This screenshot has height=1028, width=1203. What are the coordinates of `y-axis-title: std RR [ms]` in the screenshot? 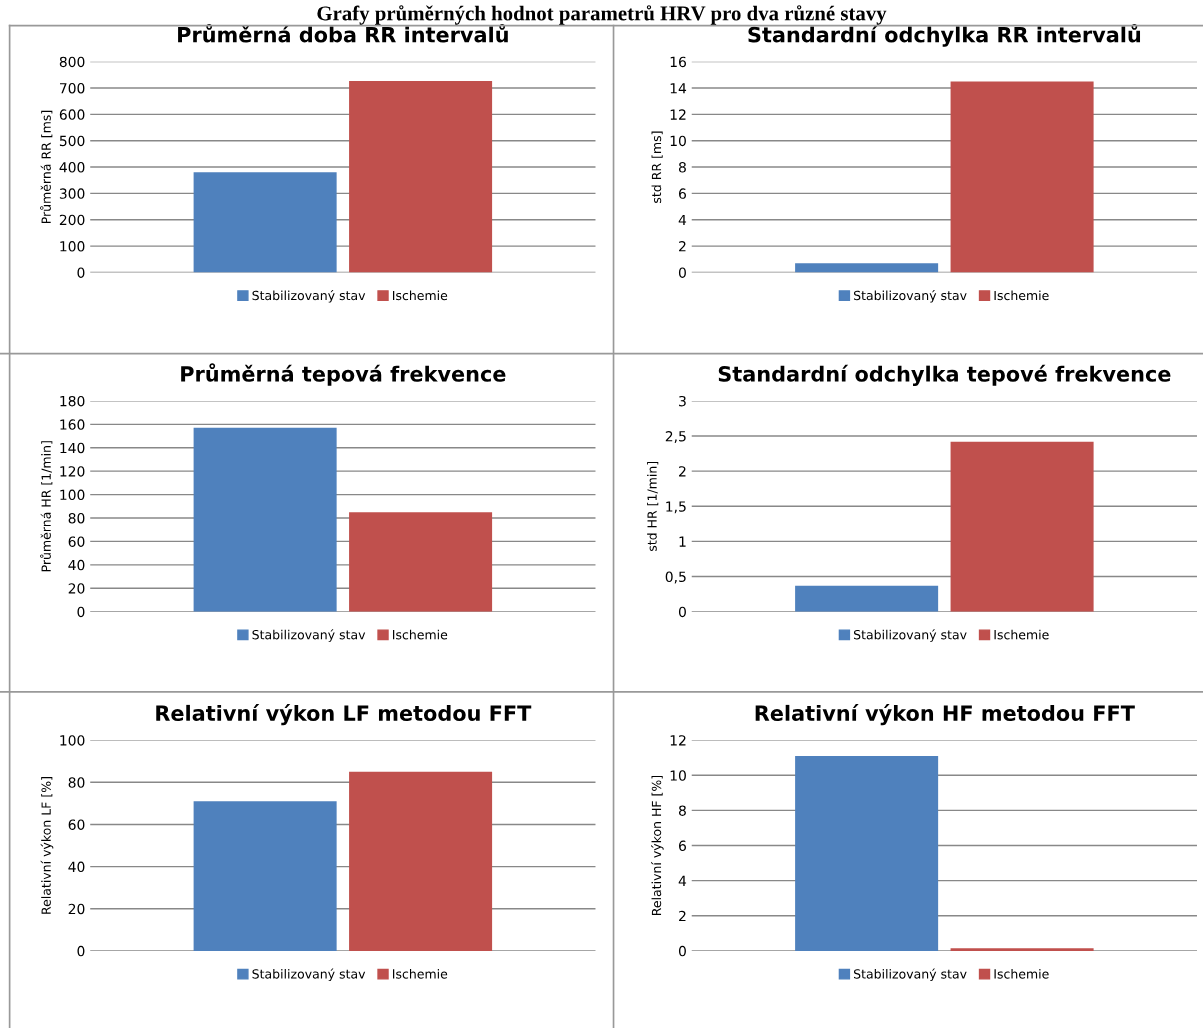 It's located at (657, 167).